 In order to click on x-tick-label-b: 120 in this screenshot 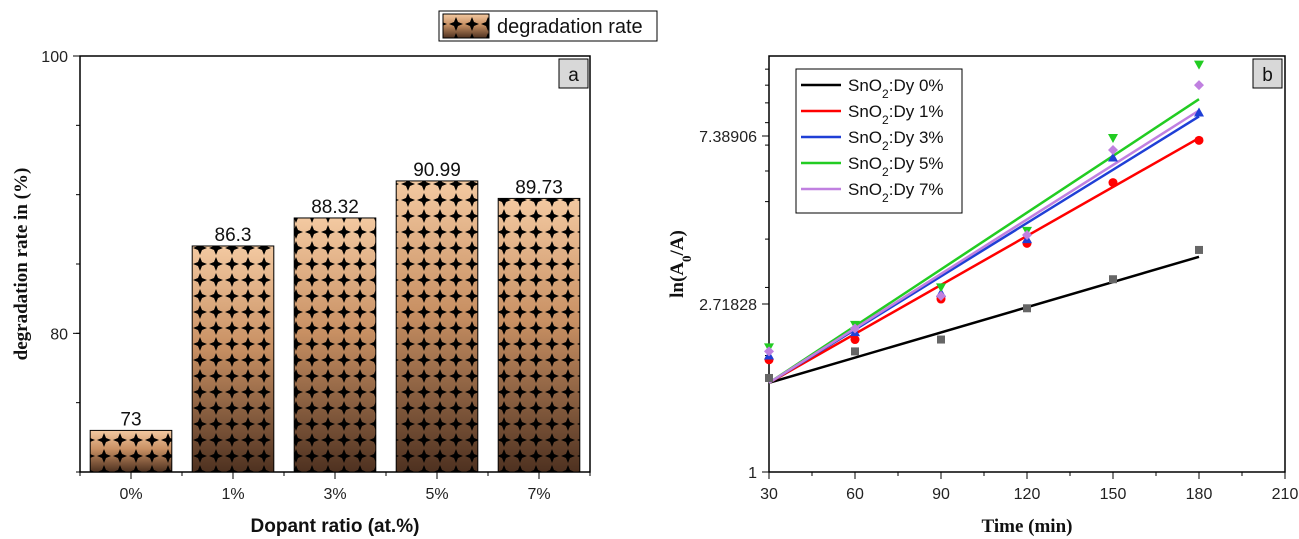, I will do `click(1027, 494)`.